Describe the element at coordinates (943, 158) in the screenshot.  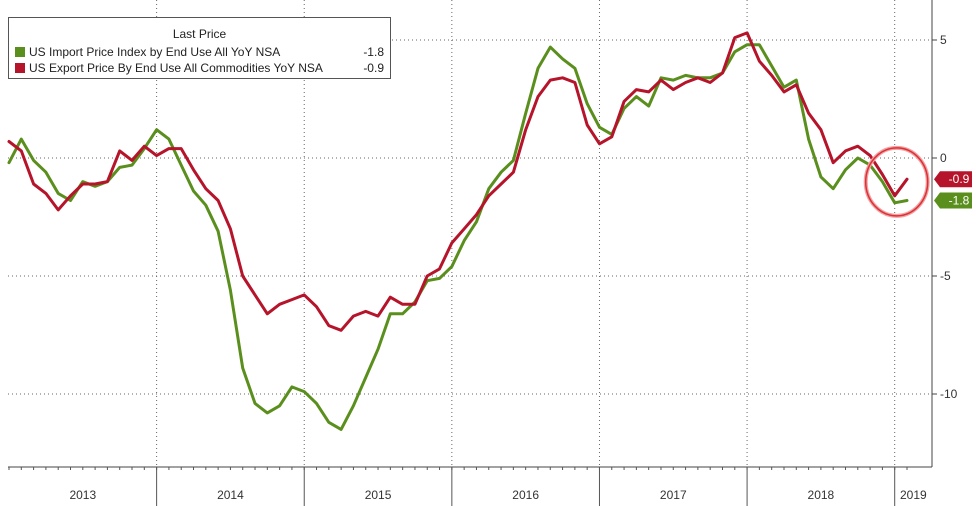
I see `y-tick-label: 0` at that location.